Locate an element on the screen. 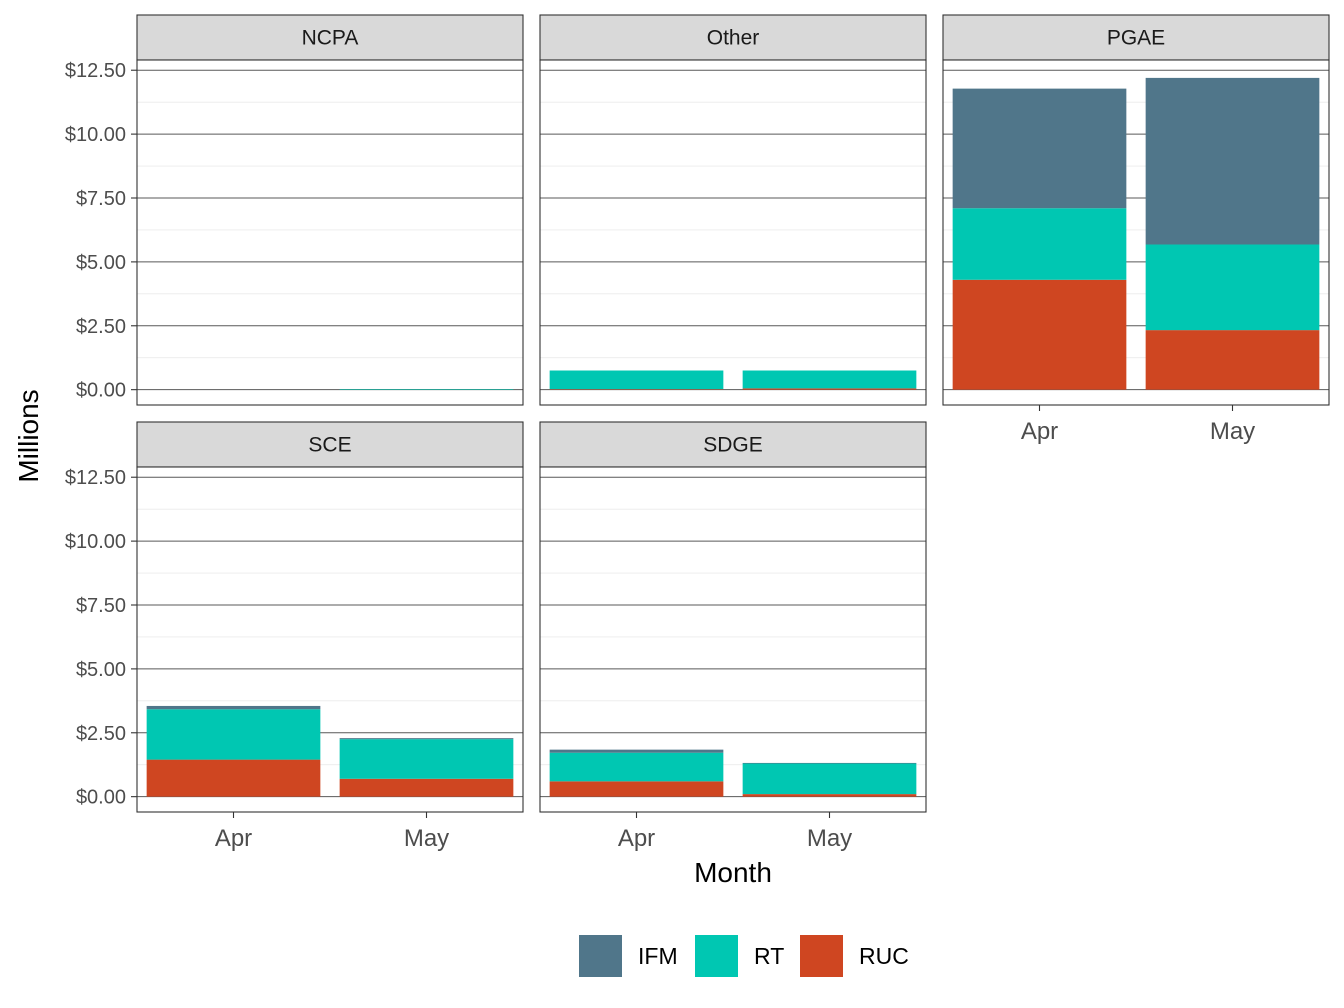 The height and width of the screenshot is (1008, 1344). facet-panel-other: Other is located at coordinates (733, 210).